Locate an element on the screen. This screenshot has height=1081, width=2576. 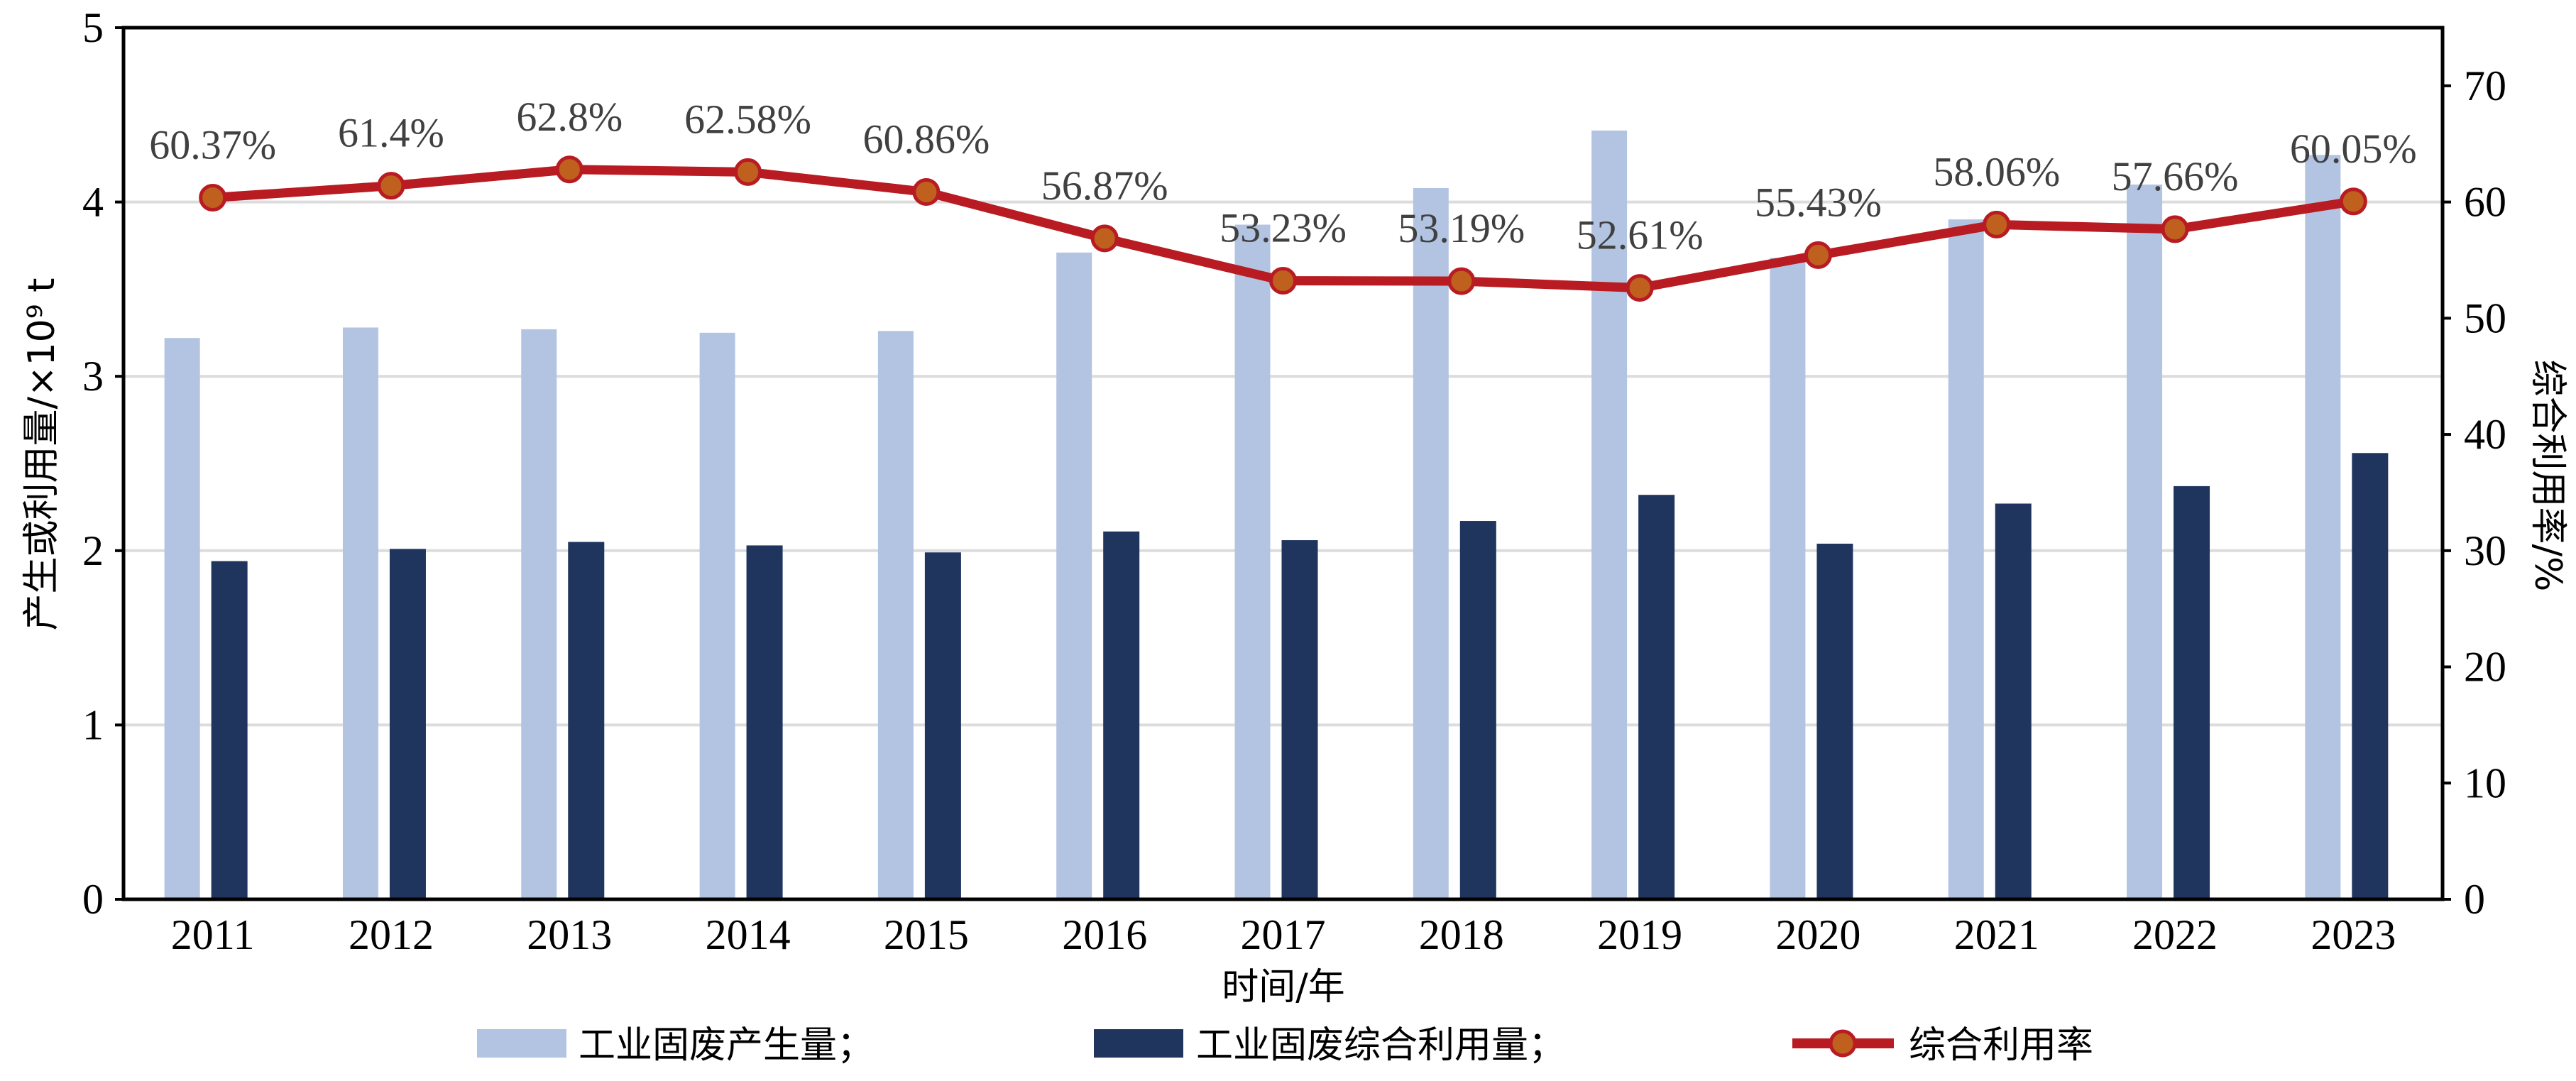
legend-marker-rate is located at coordinates (1843, 1043).